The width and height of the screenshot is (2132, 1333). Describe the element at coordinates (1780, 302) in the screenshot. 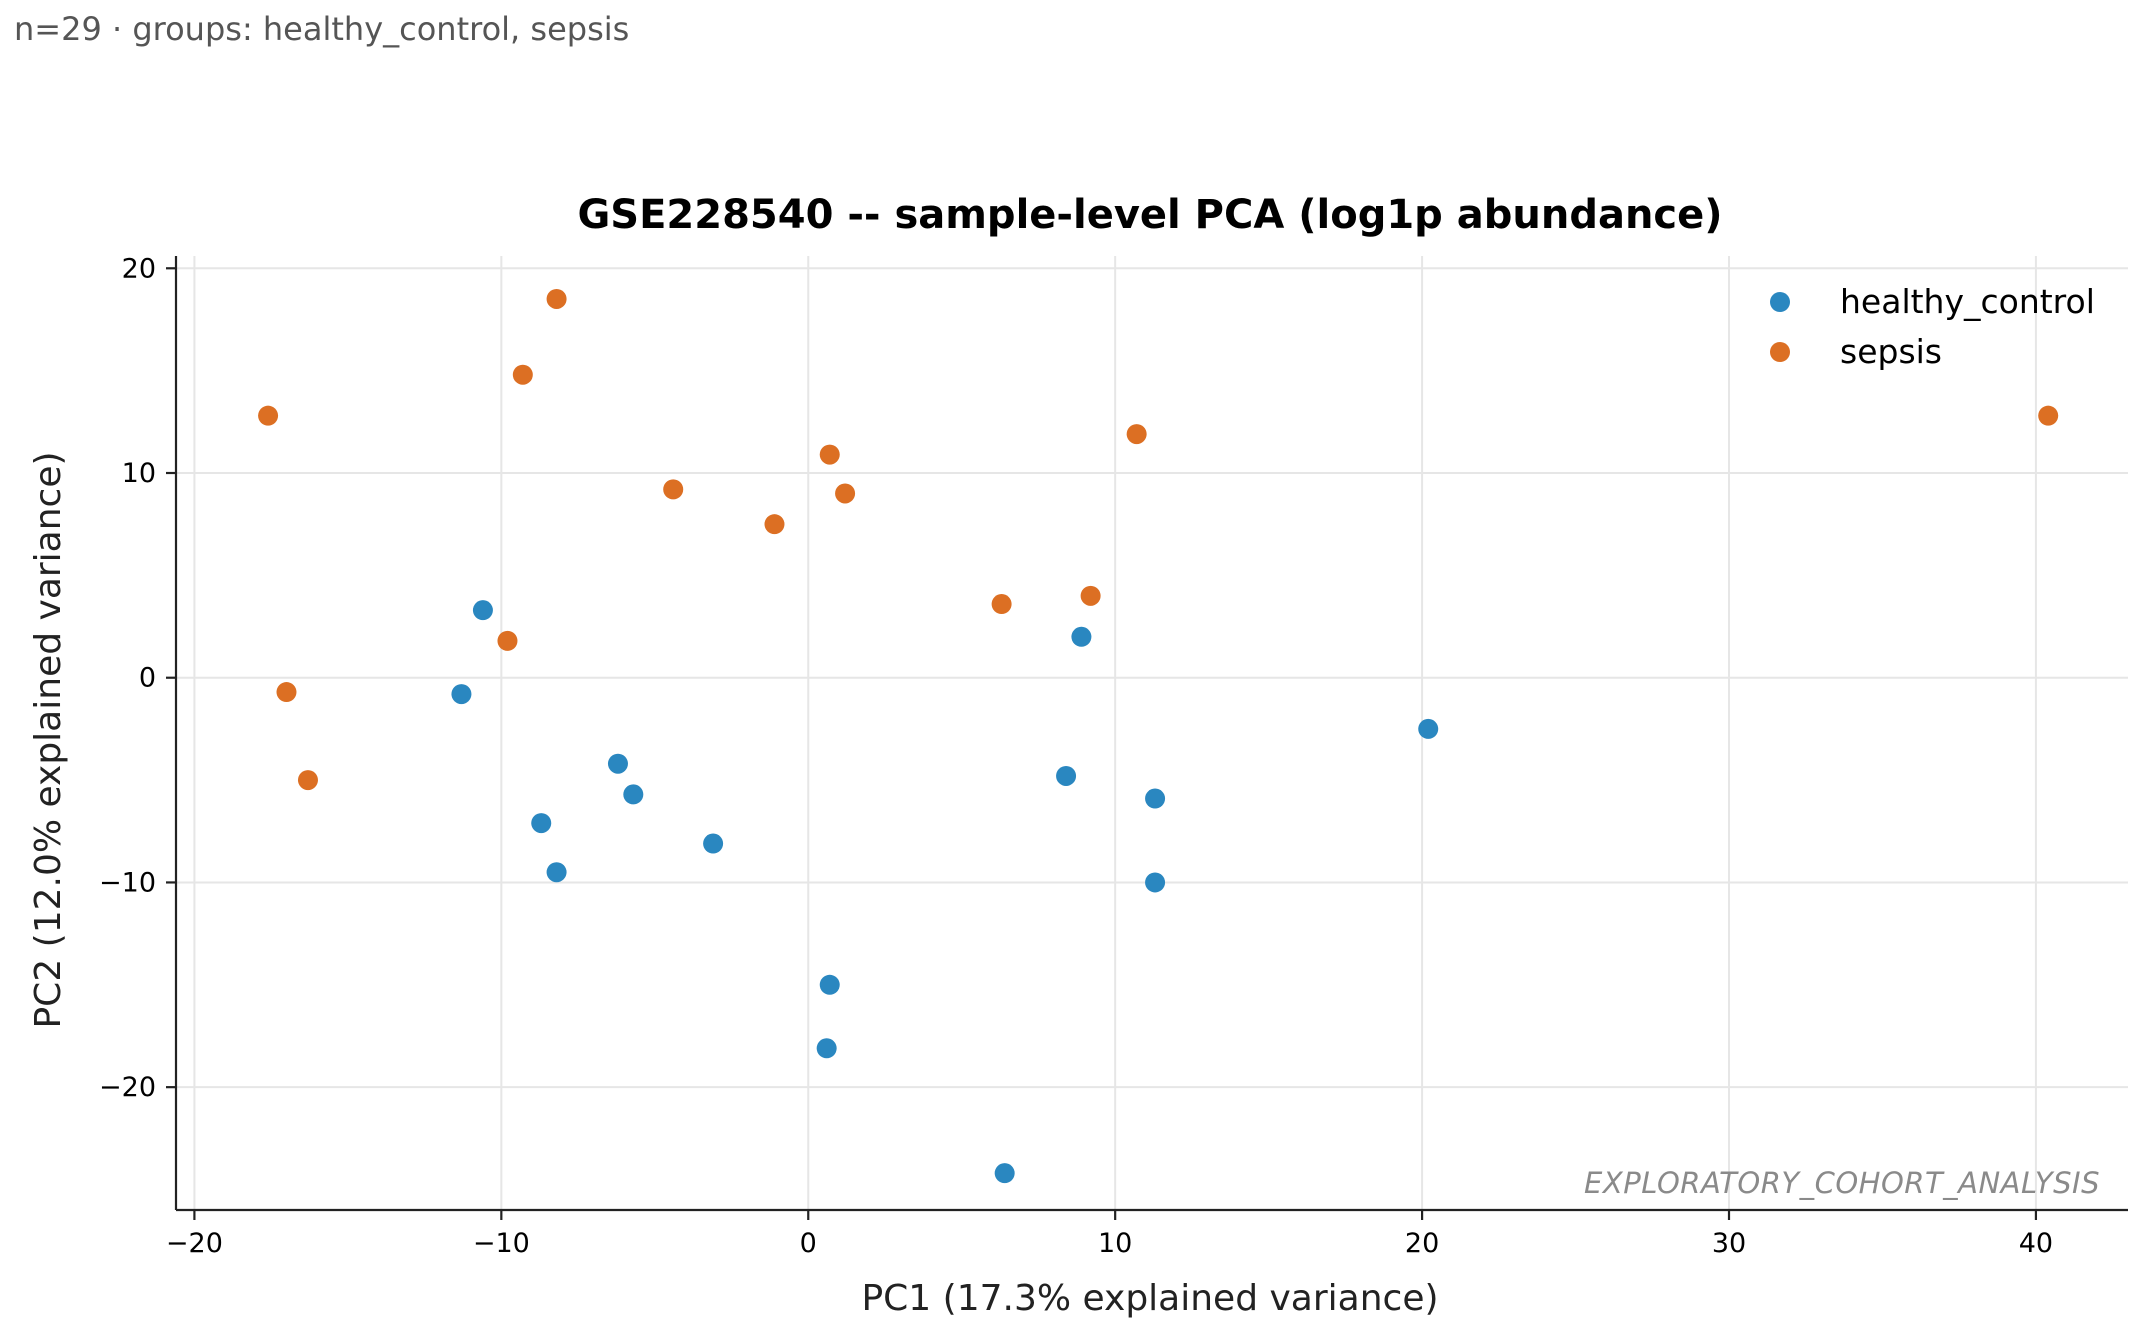

I see `legend-marker-healthy-control` at that location.